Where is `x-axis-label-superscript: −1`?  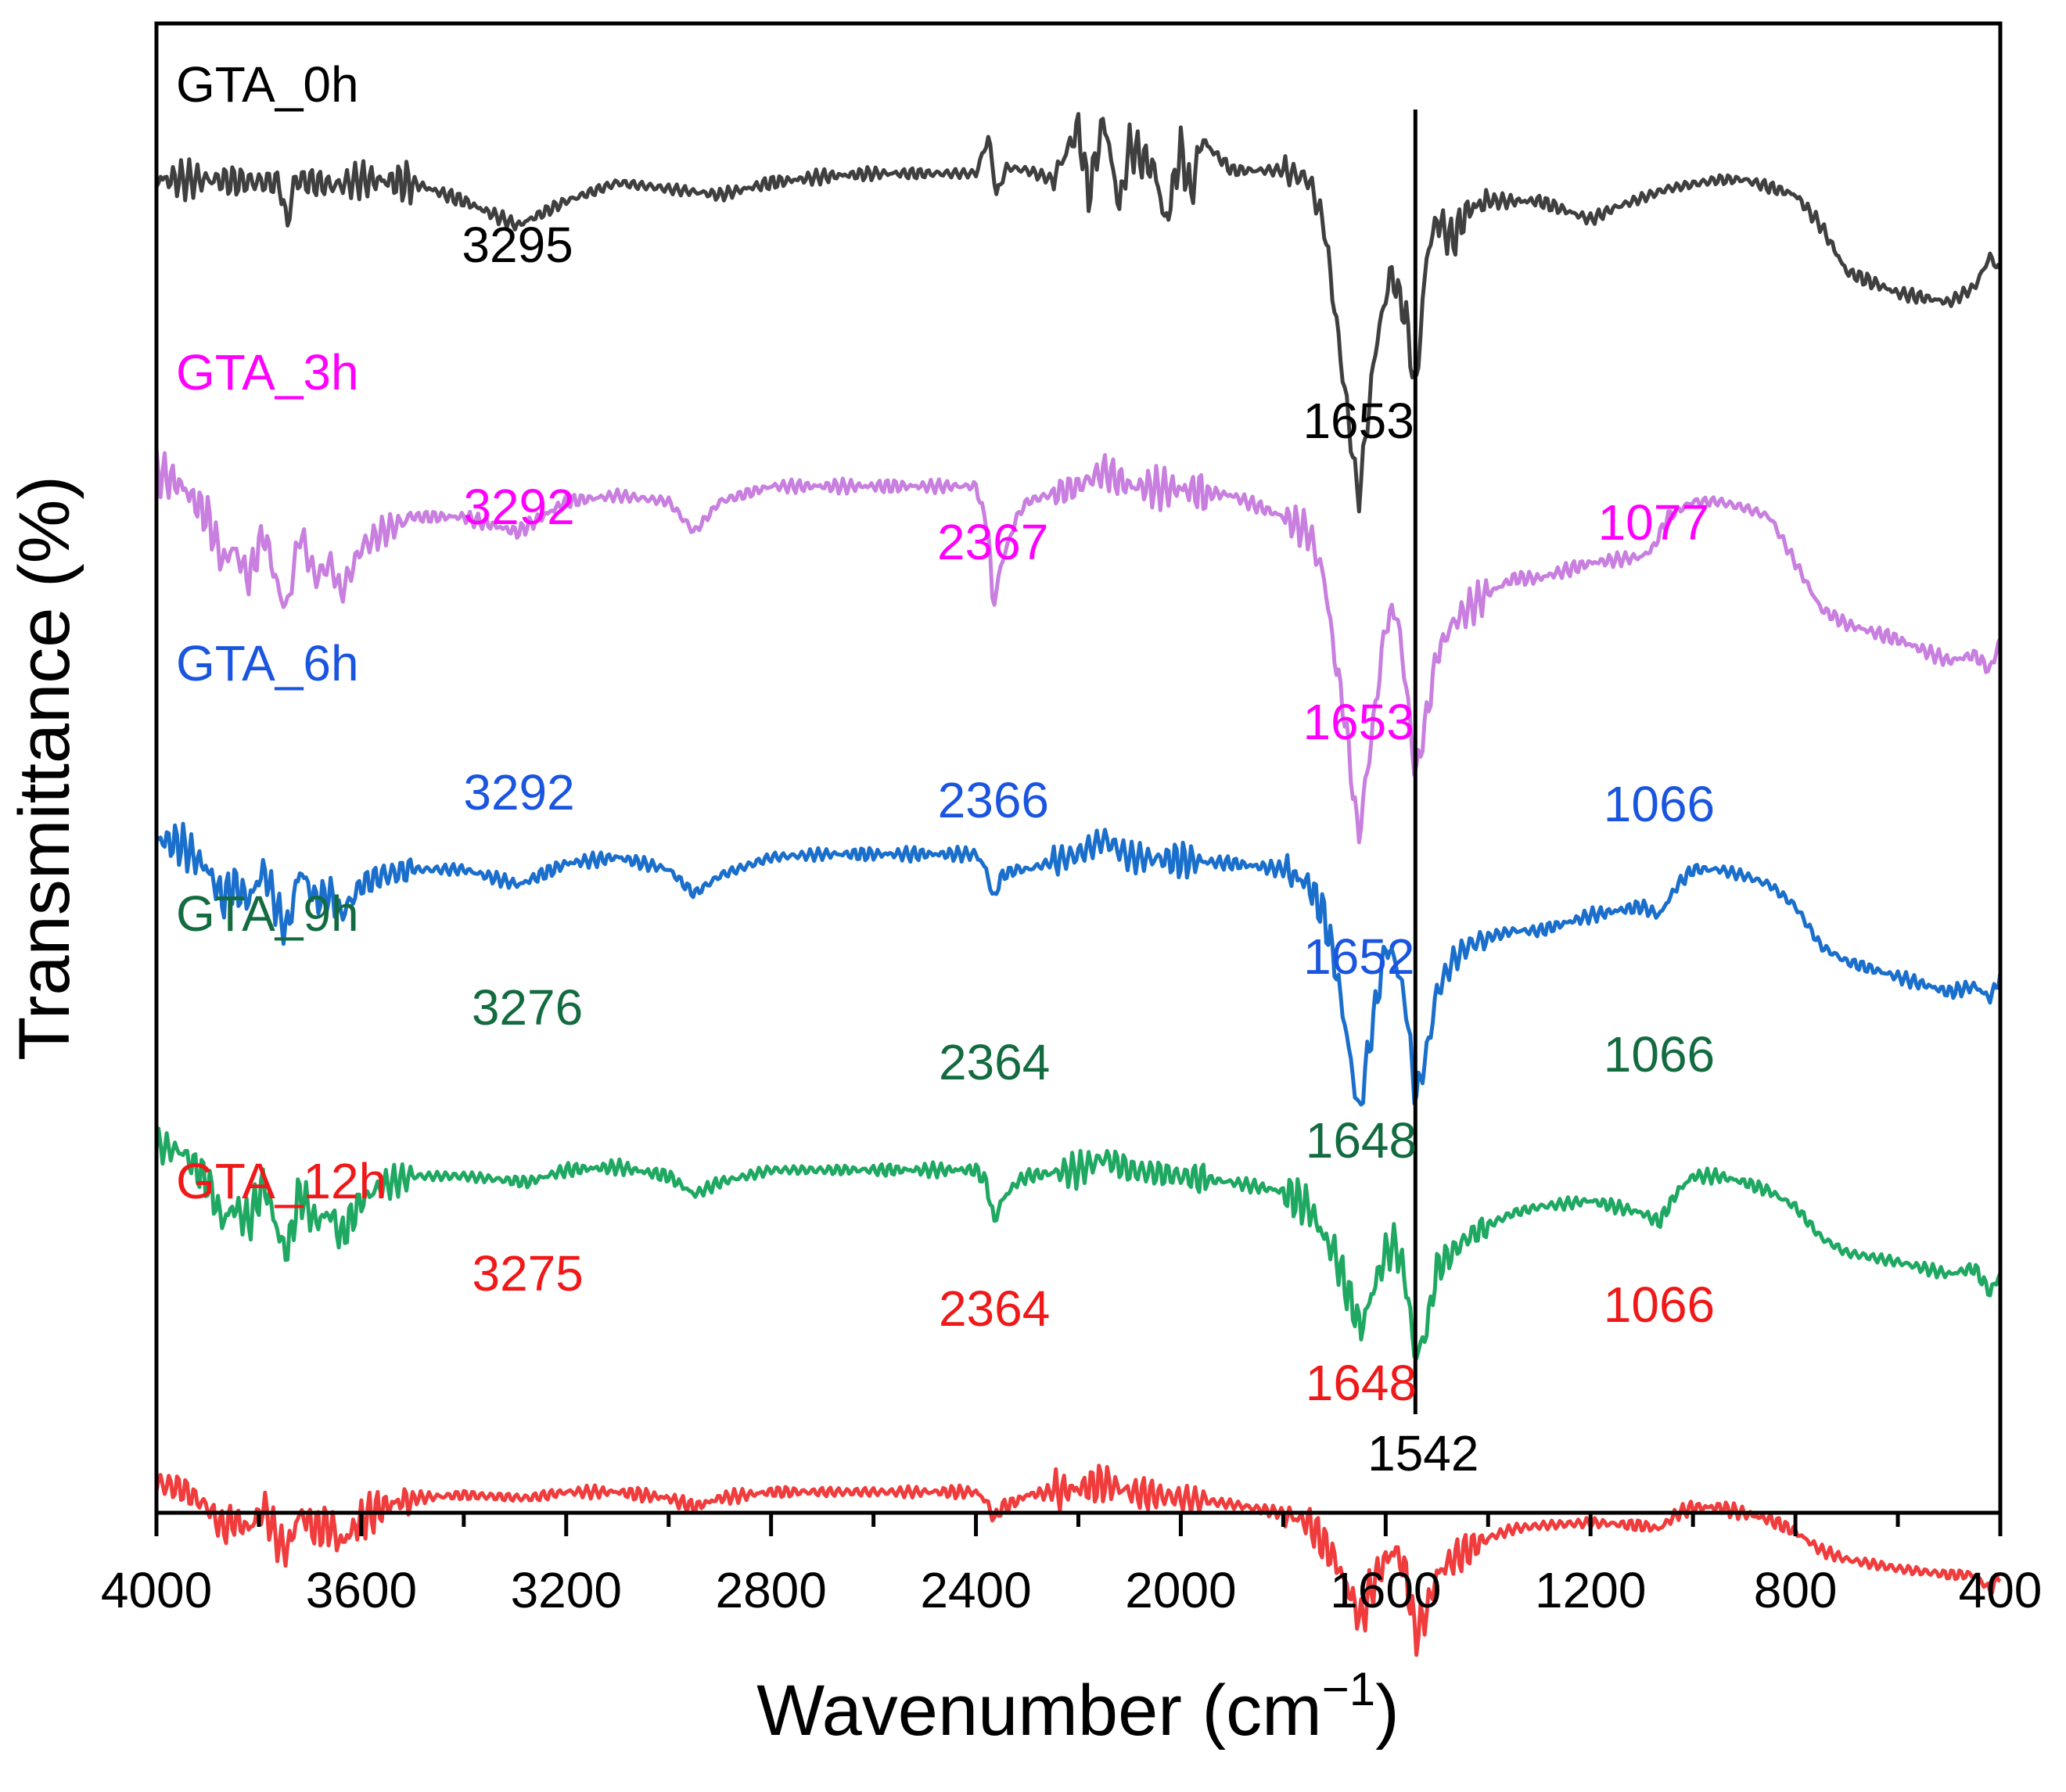 x-axis-label-superscript: −1 is located at coordinates (1348, 1689).